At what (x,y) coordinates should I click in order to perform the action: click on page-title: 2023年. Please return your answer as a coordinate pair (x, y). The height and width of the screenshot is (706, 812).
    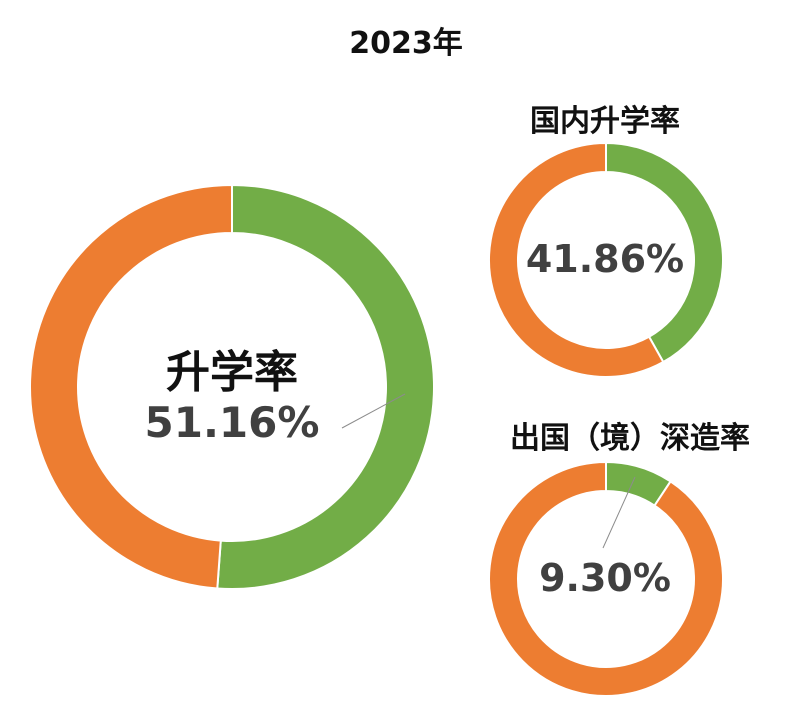
    Looking at the image, I should click on (406, 43).